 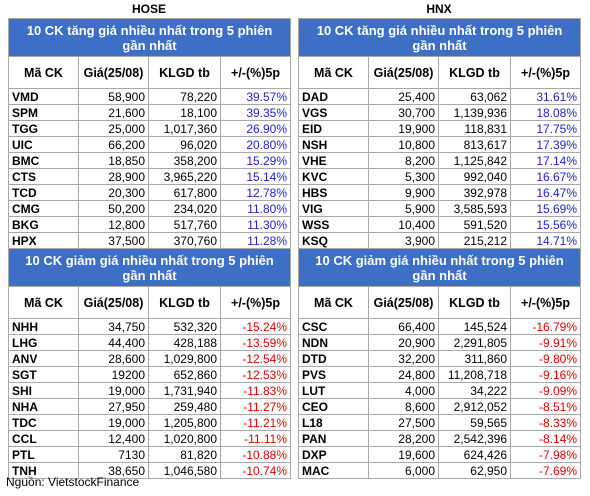 I want to click on price-cell: 27,950, so click(x=113, y=406).